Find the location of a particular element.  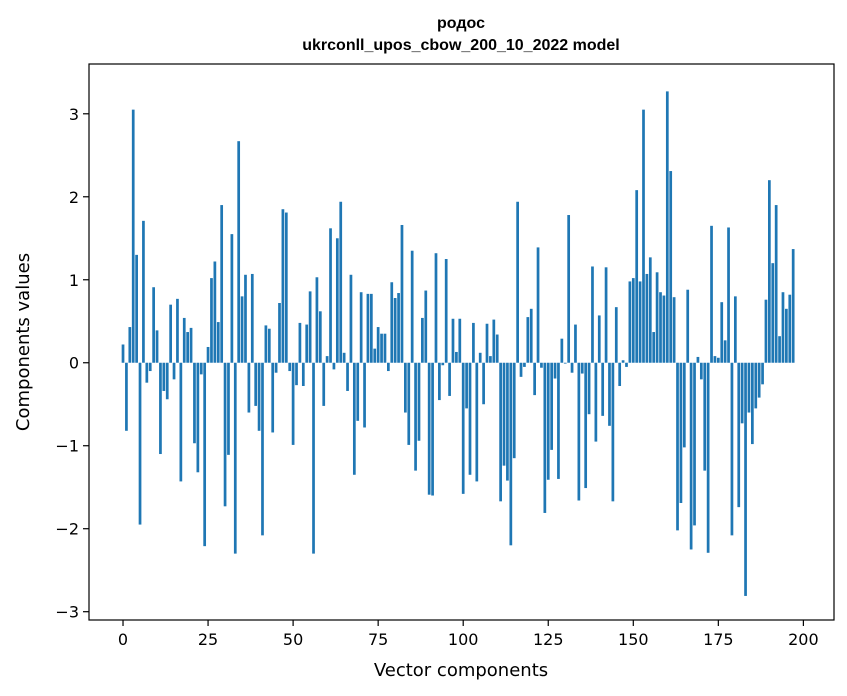

y-tick-label: −3 is located at coordinates (67, 612).